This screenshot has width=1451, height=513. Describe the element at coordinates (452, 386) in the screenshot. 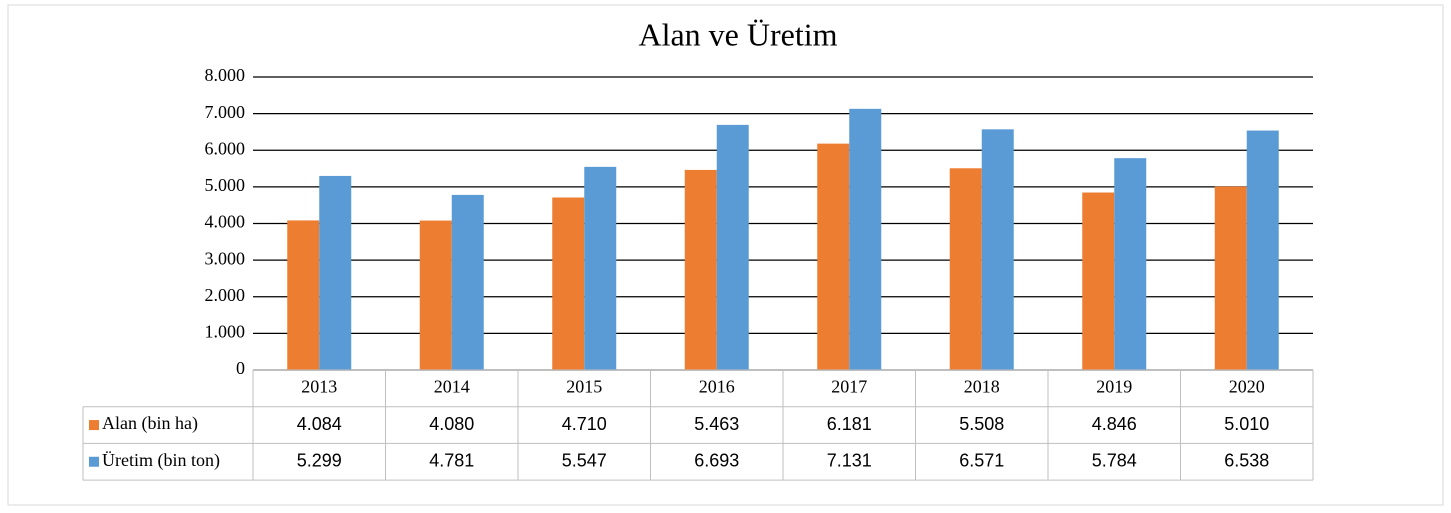

I see `x-tick-label: 2014` at that location.